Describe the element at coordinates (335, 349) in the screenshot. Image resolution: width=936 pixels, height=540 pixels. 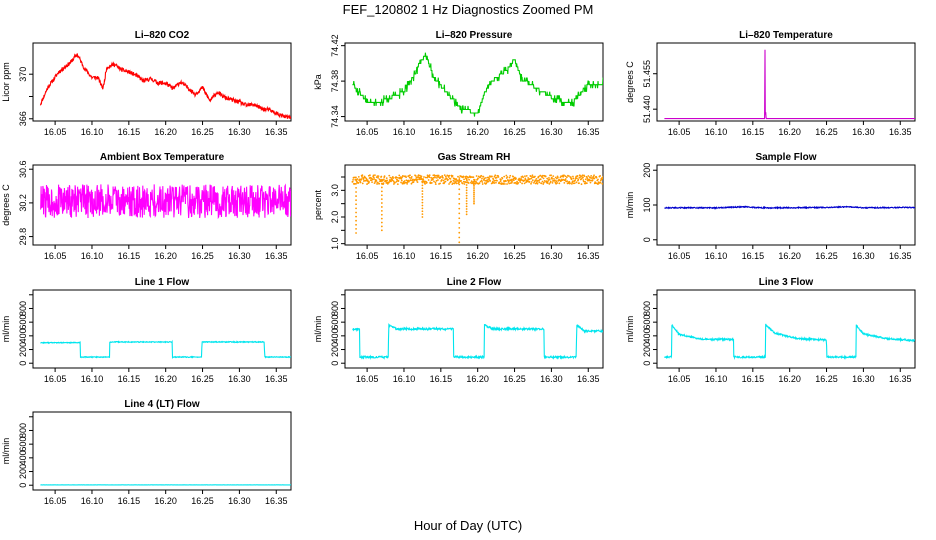
I see `y-tick-label: 200` at that location.